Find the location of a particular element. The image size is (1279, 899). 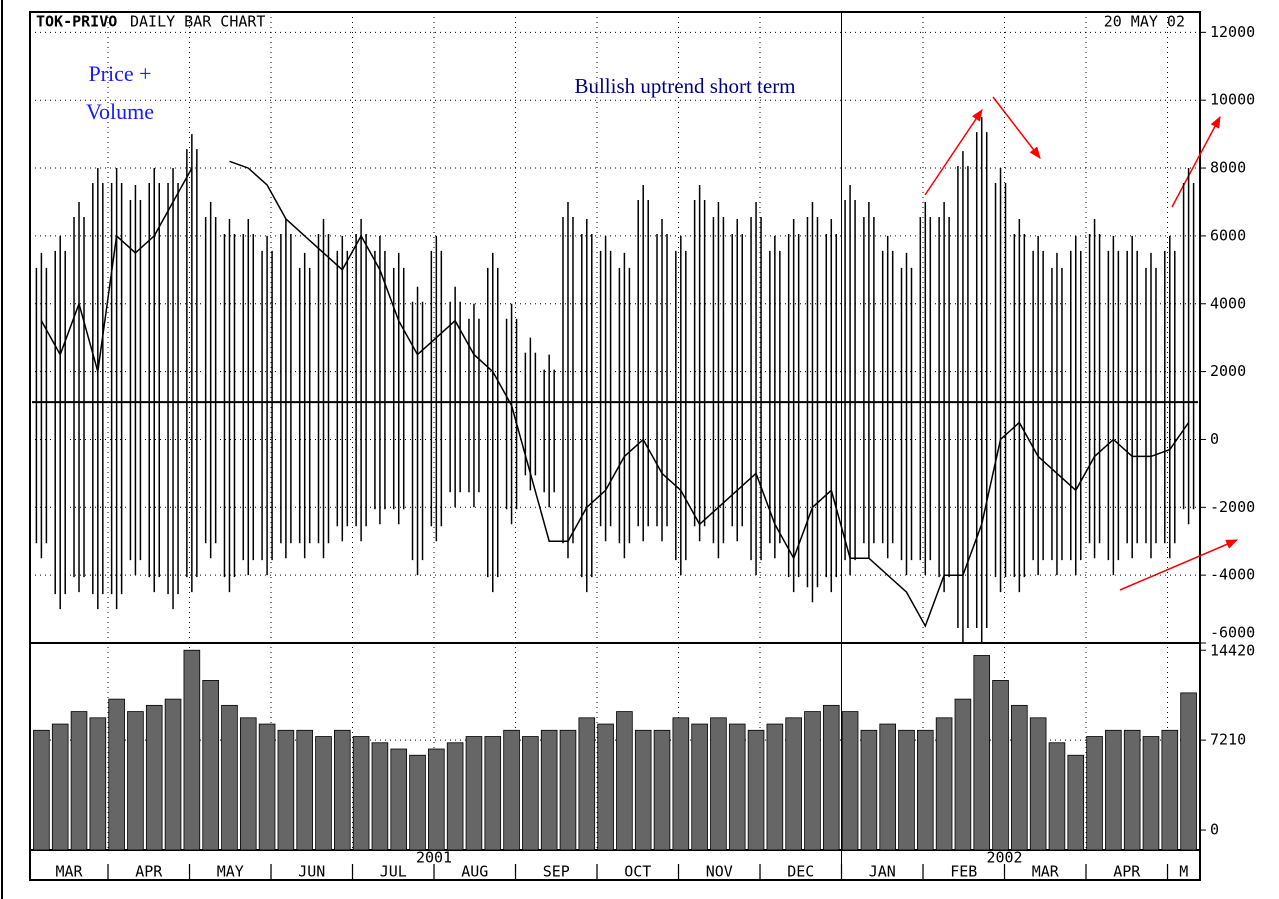

month-label: MAY is located at coordinates (230, 872).